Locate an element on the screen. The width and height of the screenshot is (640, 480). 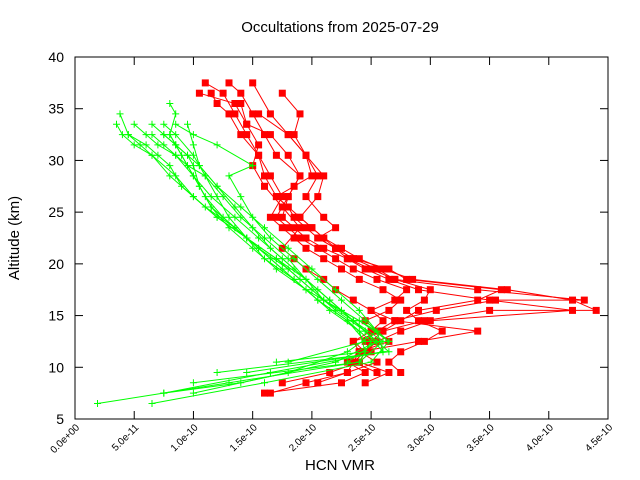
x-tick-label: 2.5e-10 is located at coordinates (362, 438).